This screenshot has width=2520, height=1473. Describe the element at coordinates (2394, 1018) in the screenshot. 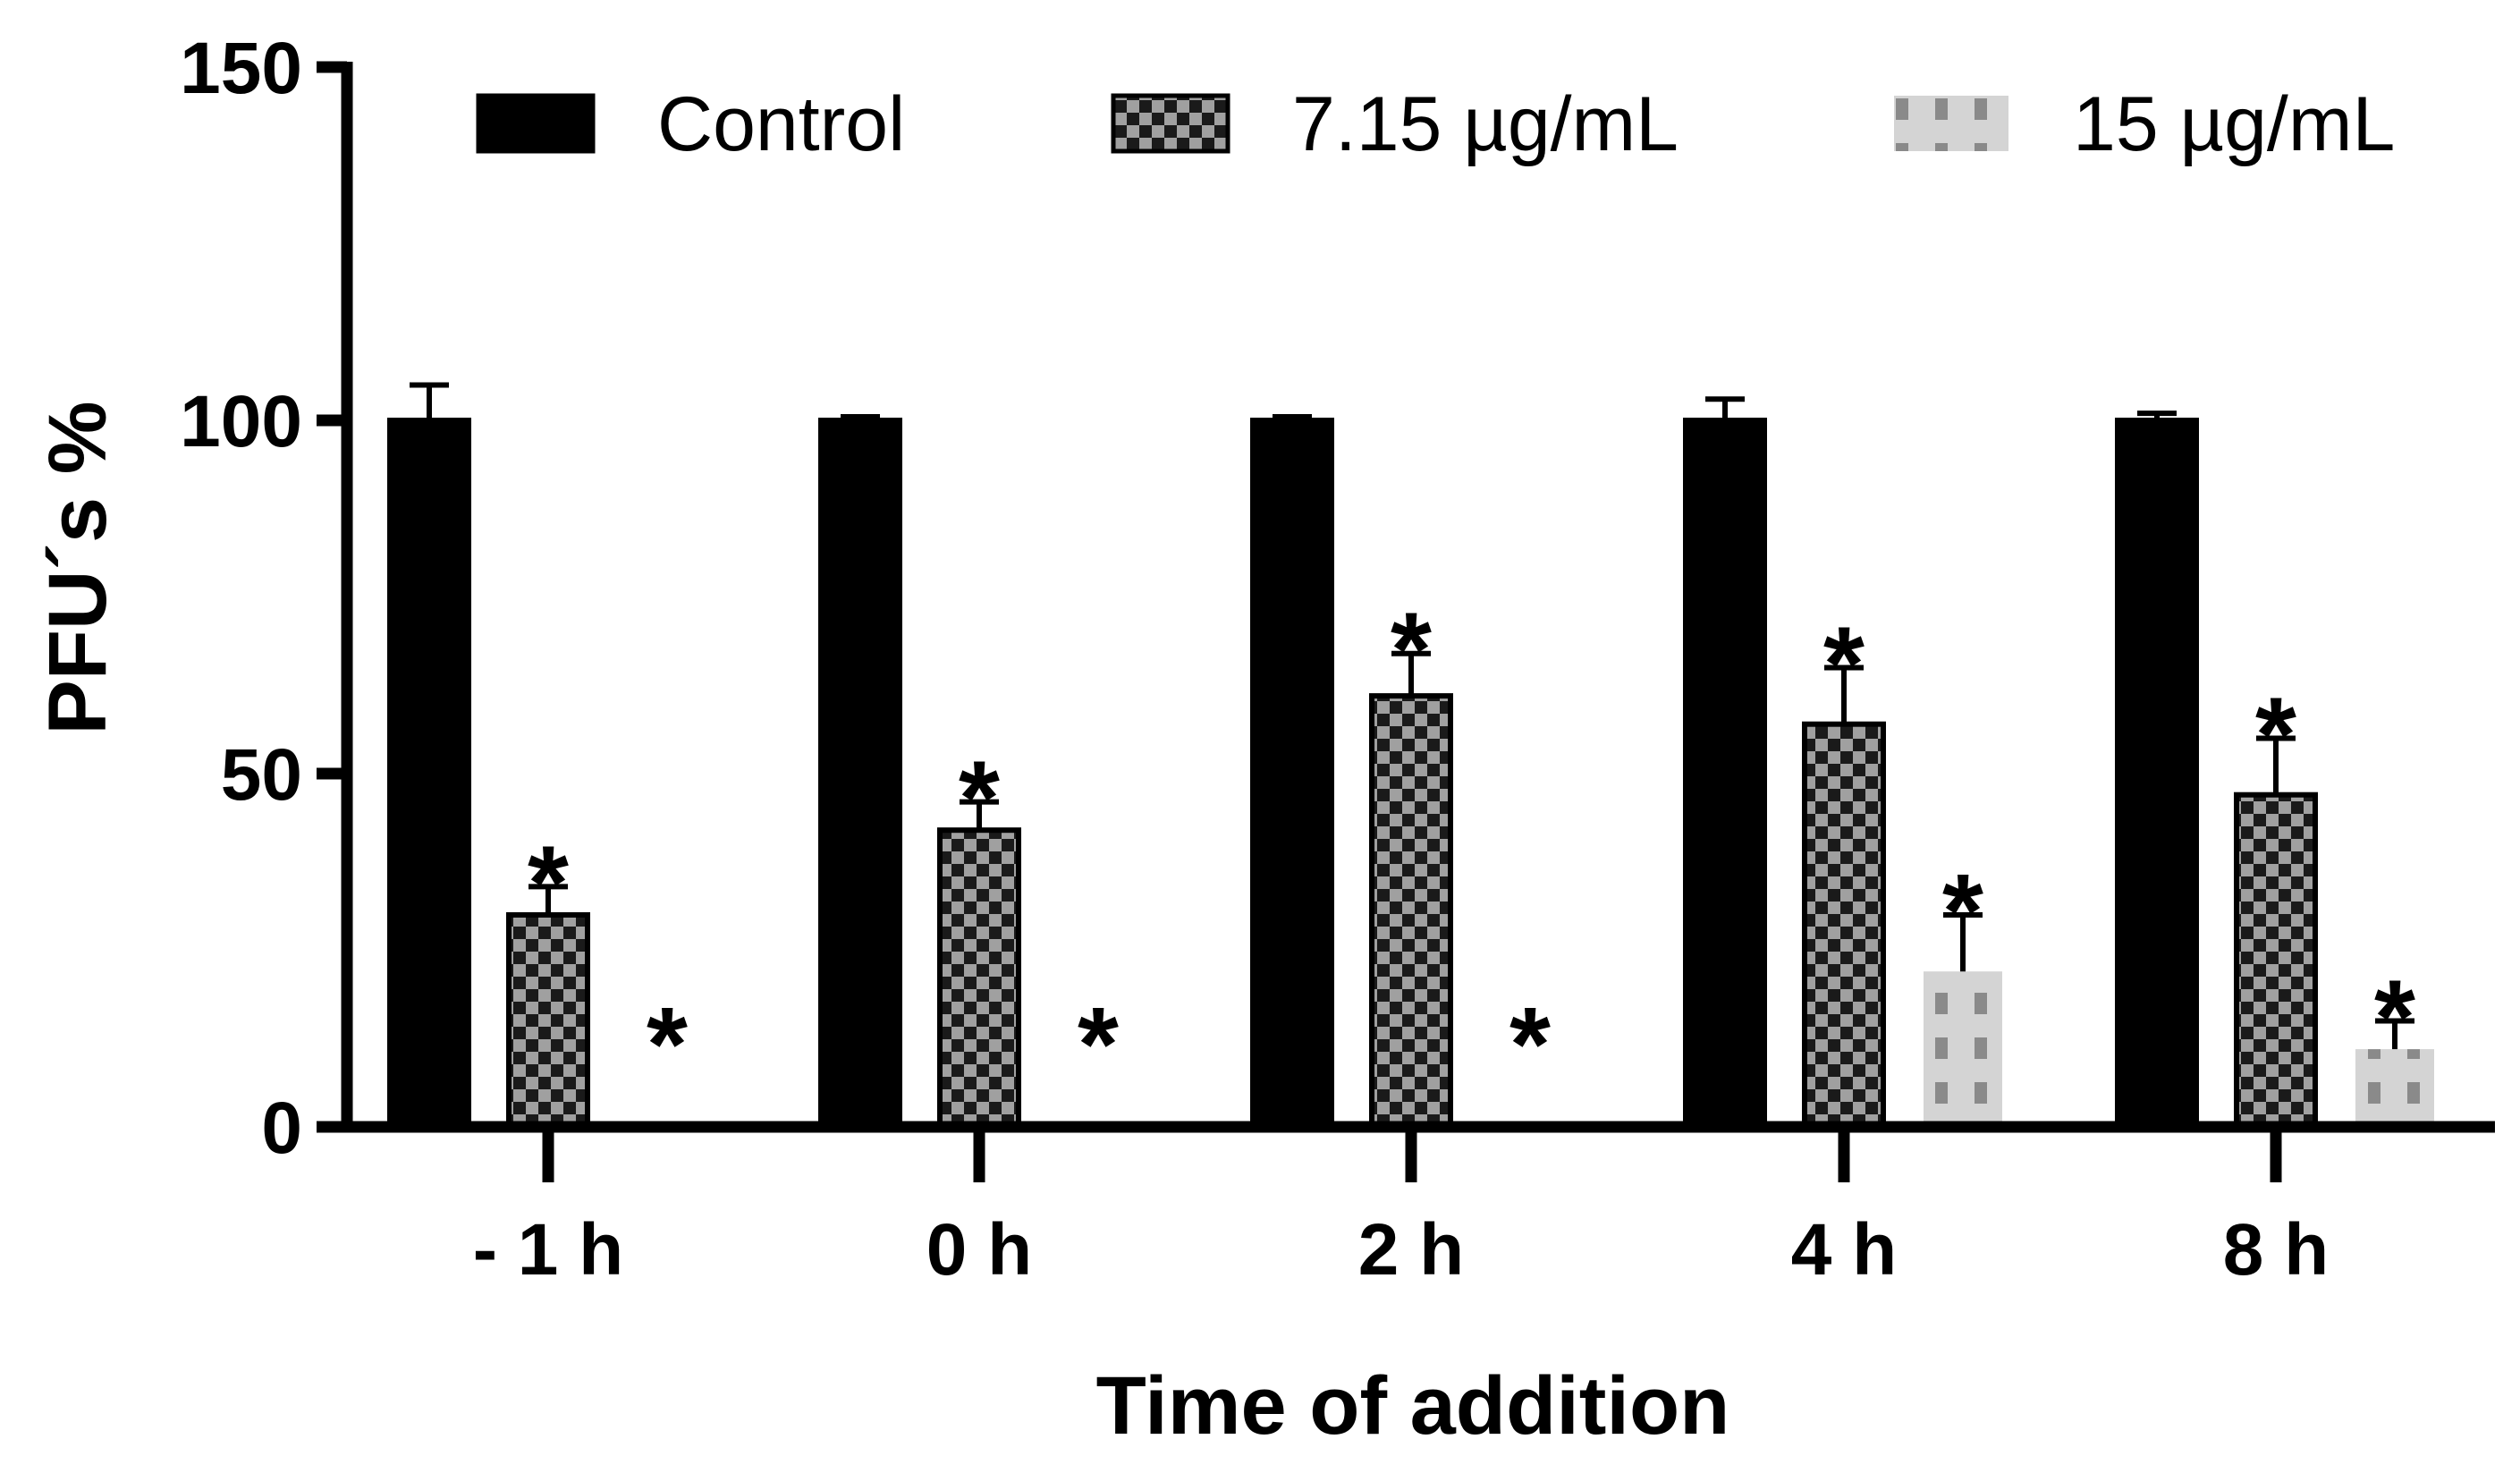

I see `significance-marker-15-g-ml-8-h: *` at that location.